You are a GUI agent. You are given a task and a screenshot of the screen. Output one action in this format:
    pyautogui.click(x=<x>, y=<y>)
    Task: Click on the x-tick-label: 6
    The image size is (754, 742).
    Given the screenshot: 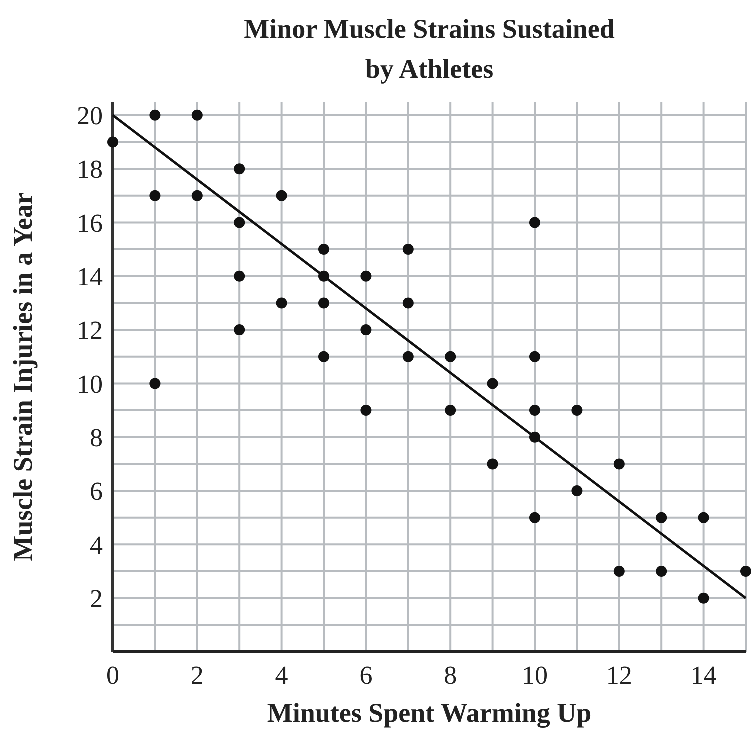 What is the action you would take?
    pyautogui.click(x=366, y=675)
    